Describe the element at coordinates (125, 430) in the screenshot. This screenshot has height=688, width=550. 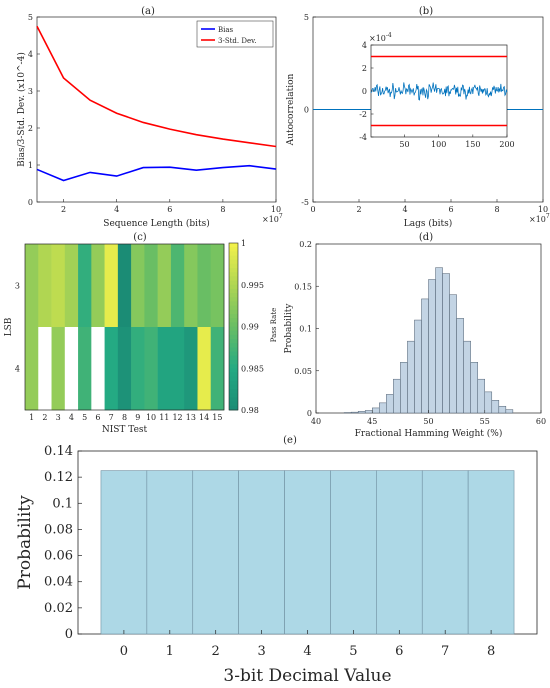
I see `panel-c-x-axis-label: NIST Test` at that location.